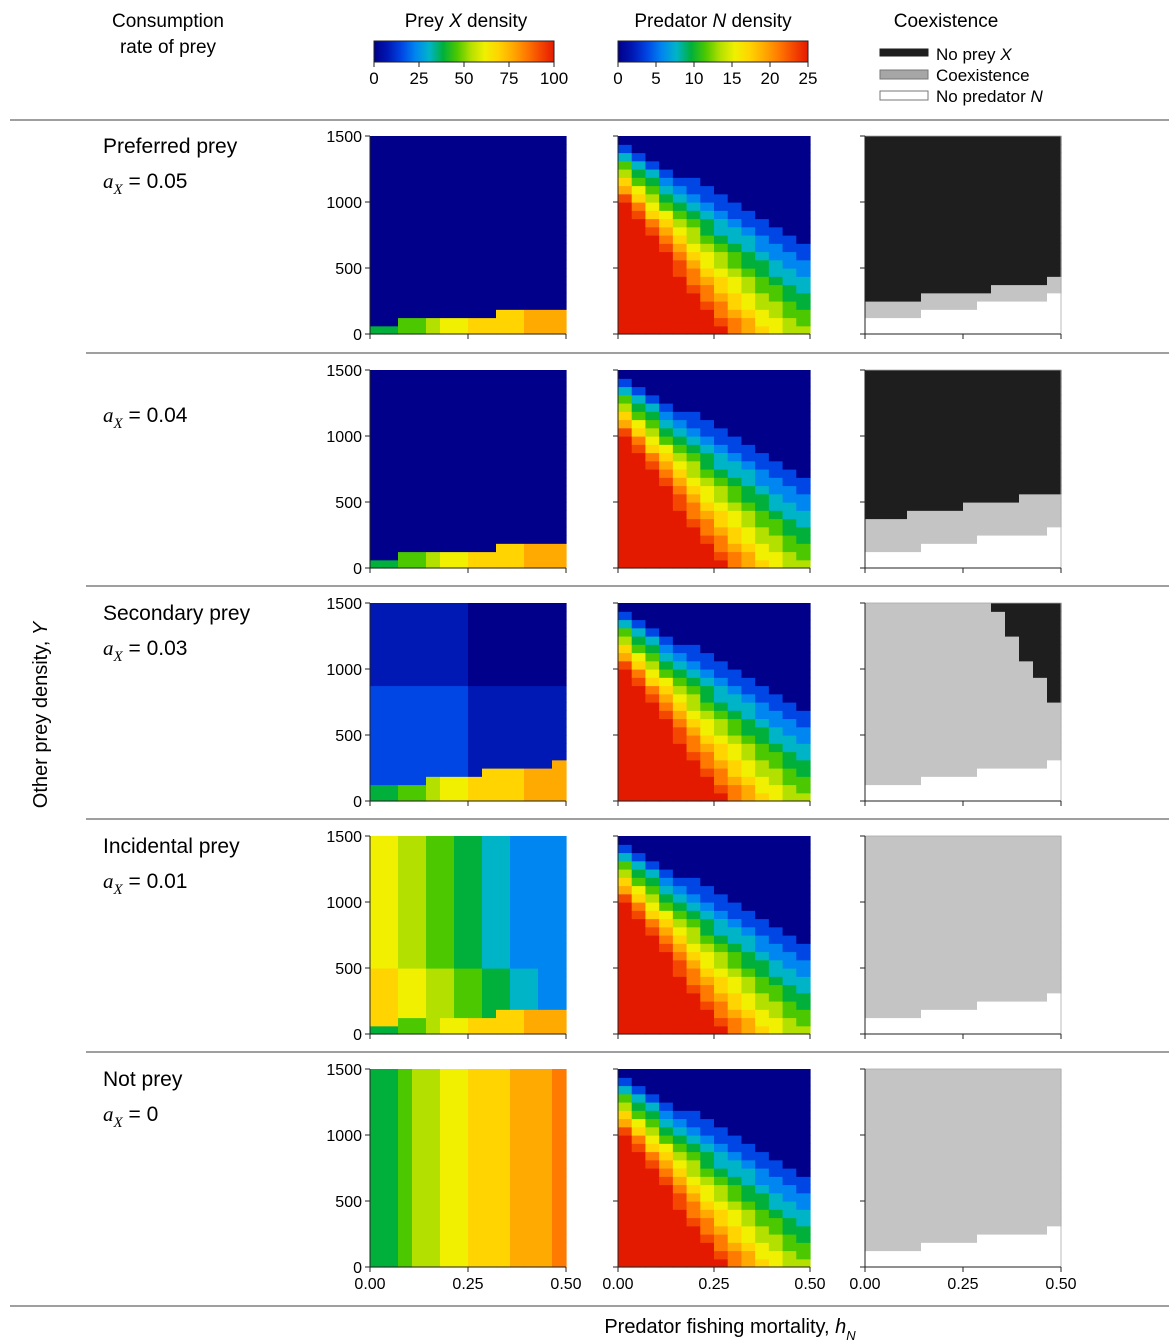  What do you see at coordinates (344, 1136) in the screenshot?
I see `y-tick-label: 1000` at bounding box center [344, 1136].